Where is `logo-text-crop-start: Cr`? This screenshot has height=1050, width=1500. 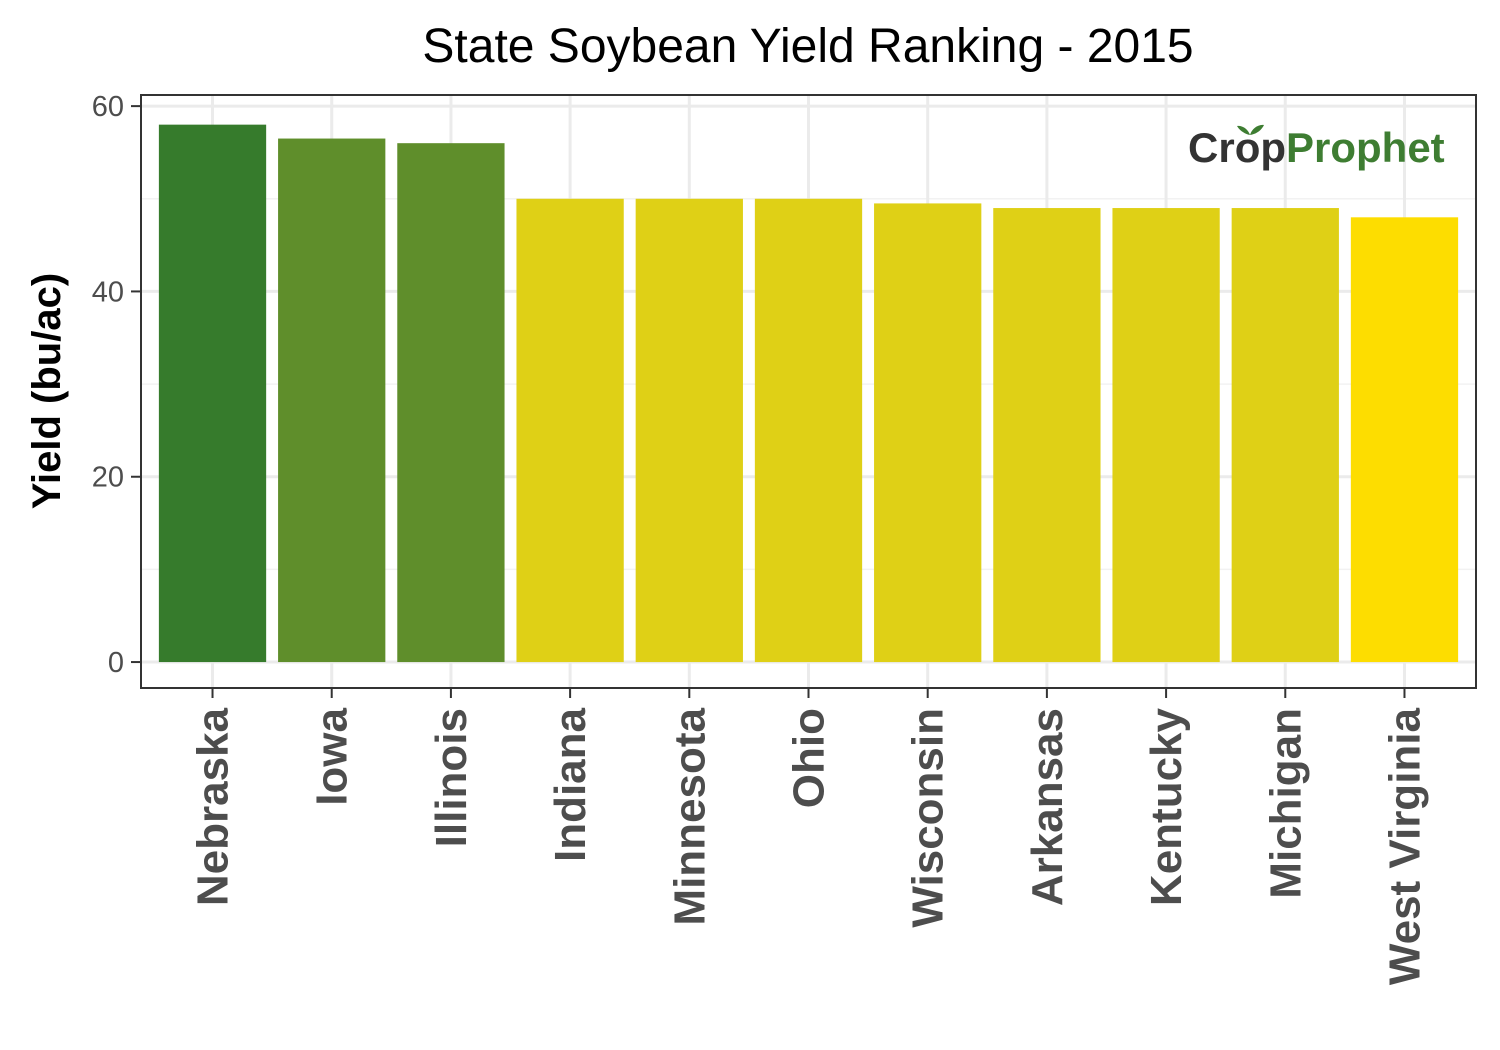
logo-text-crop-start: Cr is located at coordinates (1211, 147).